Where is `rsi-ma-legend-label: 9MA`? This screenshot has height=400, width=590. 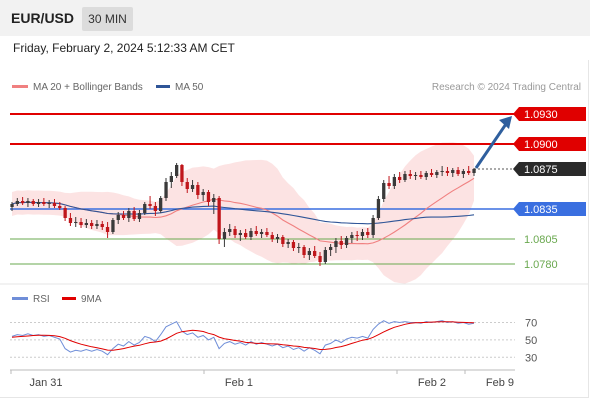 rsi-ma-legend-label: 9MA is located at coordinates (91, 299).